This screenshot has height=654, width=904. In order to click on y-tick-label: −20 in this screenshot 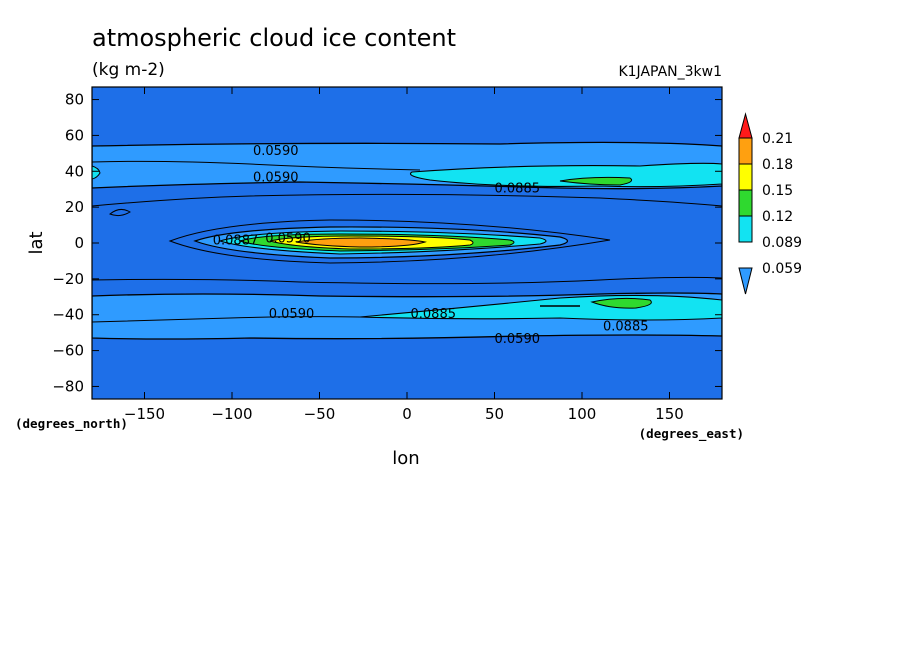, I will do `click(68, 279)`.